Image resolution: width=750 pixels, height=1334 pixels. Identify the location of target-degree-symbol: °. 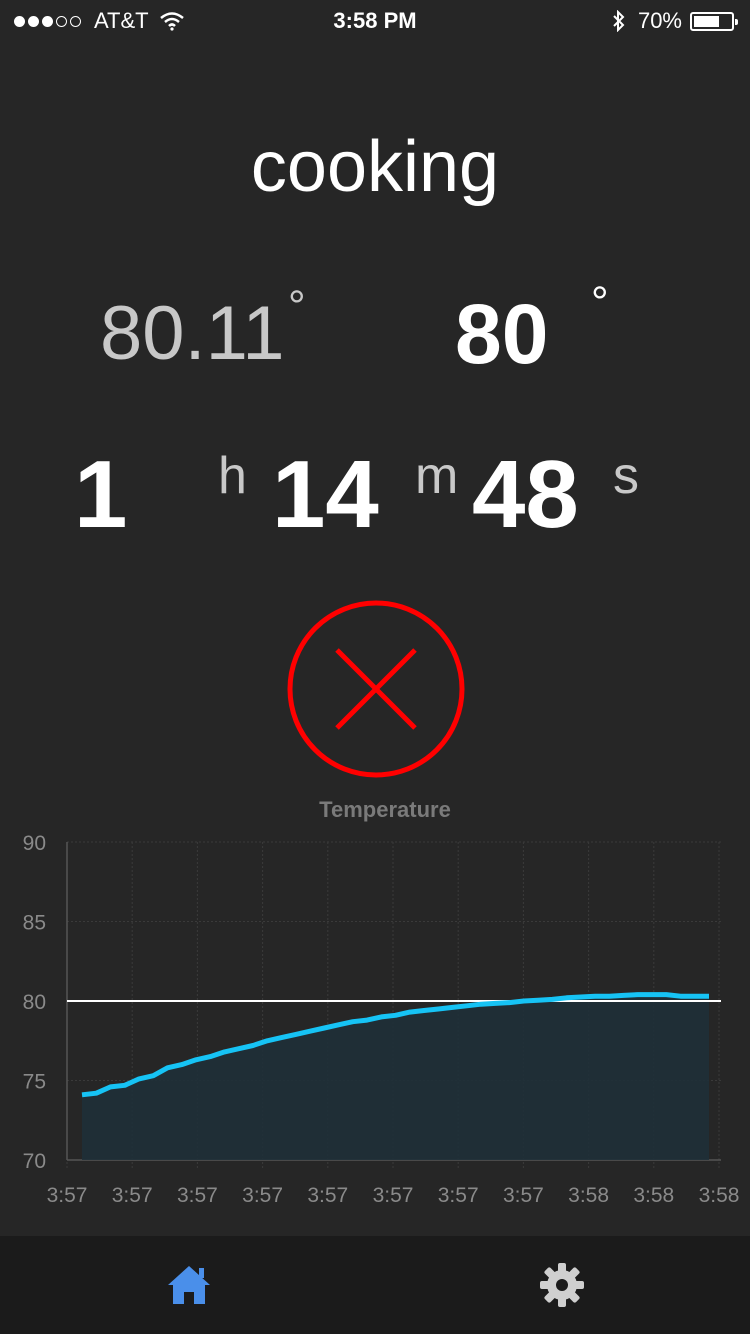
(600, 302).